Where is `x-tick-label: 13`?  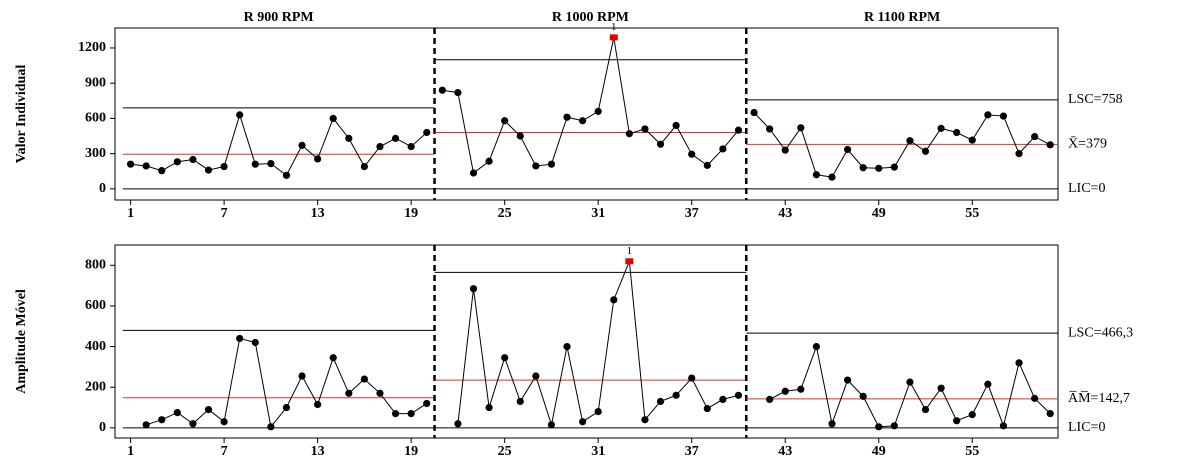
x-tick-label: 13 is located at coordinates (318, 213).